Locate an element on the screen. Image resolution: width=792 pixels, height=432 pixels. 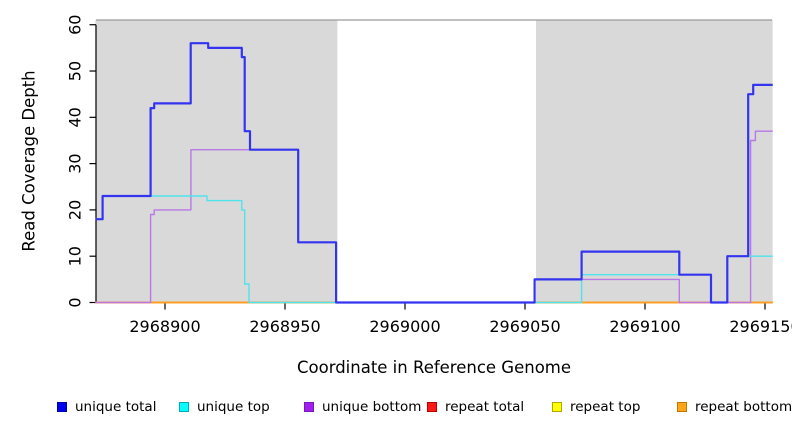
y-tick-label: 10 is located at coordinates (75, 256).